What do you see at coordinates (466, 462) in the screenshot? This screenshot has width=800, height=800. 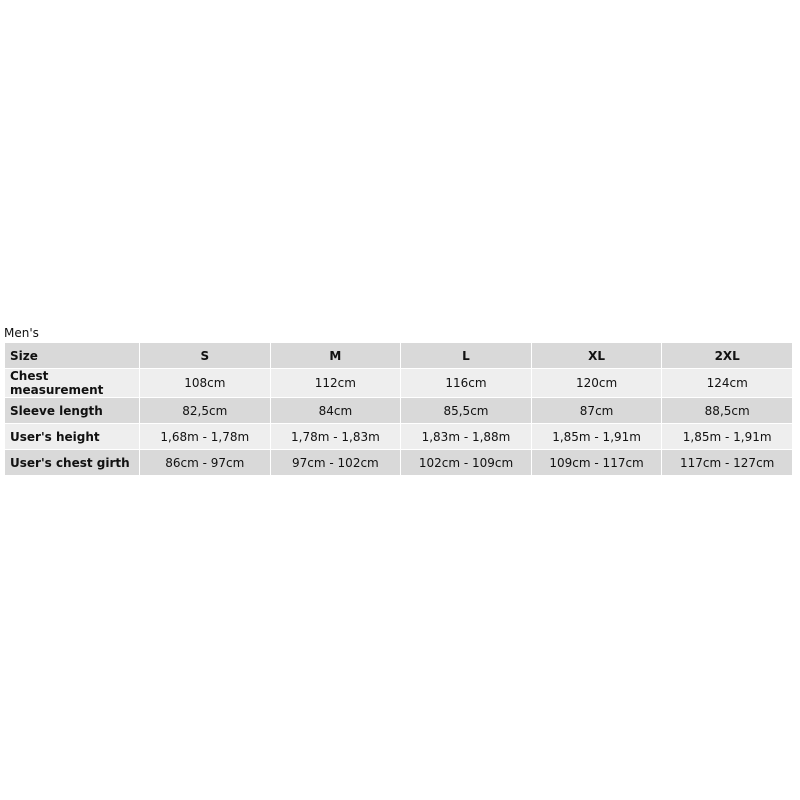 I see `table-cell: 102cm - 109cm` at bounding box center [466, 462].